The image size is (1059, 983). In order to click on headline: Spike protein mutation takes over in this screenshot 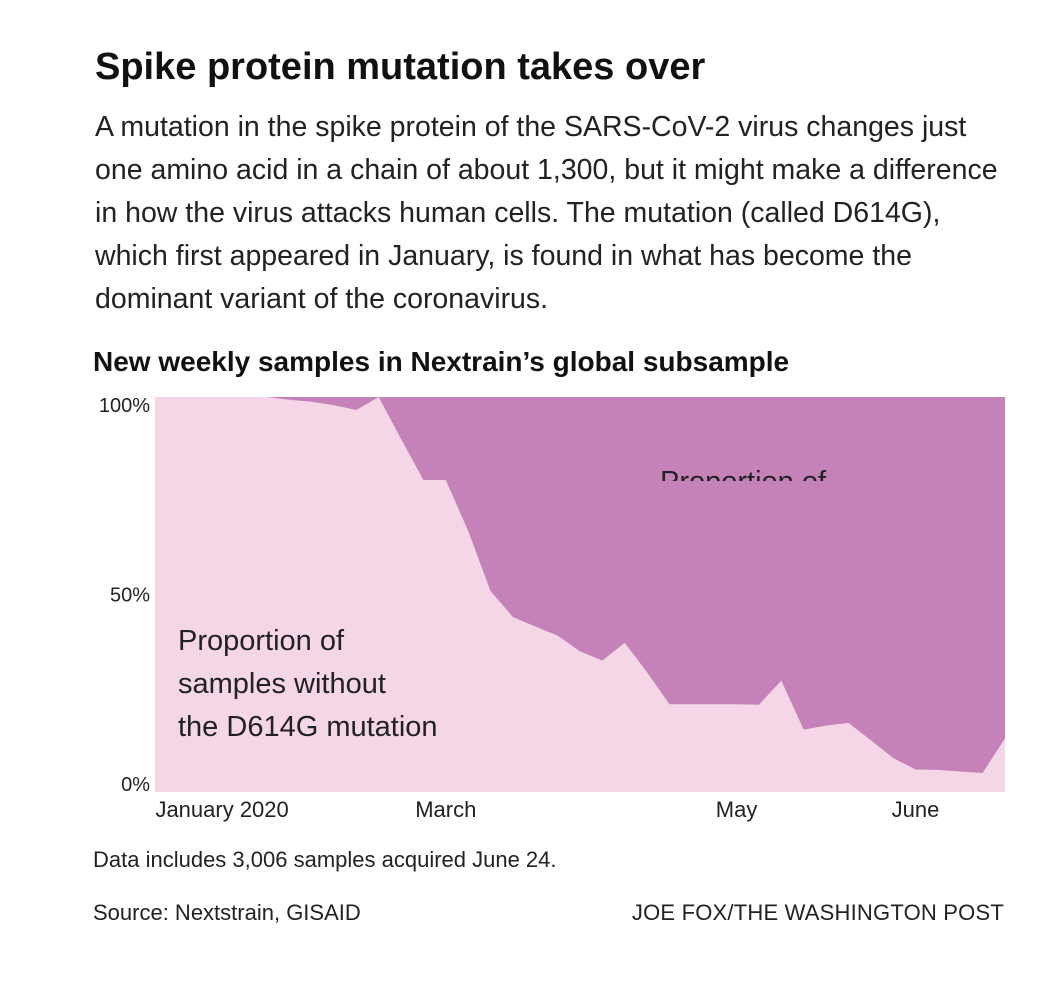, I will do `click(400, 67)`.